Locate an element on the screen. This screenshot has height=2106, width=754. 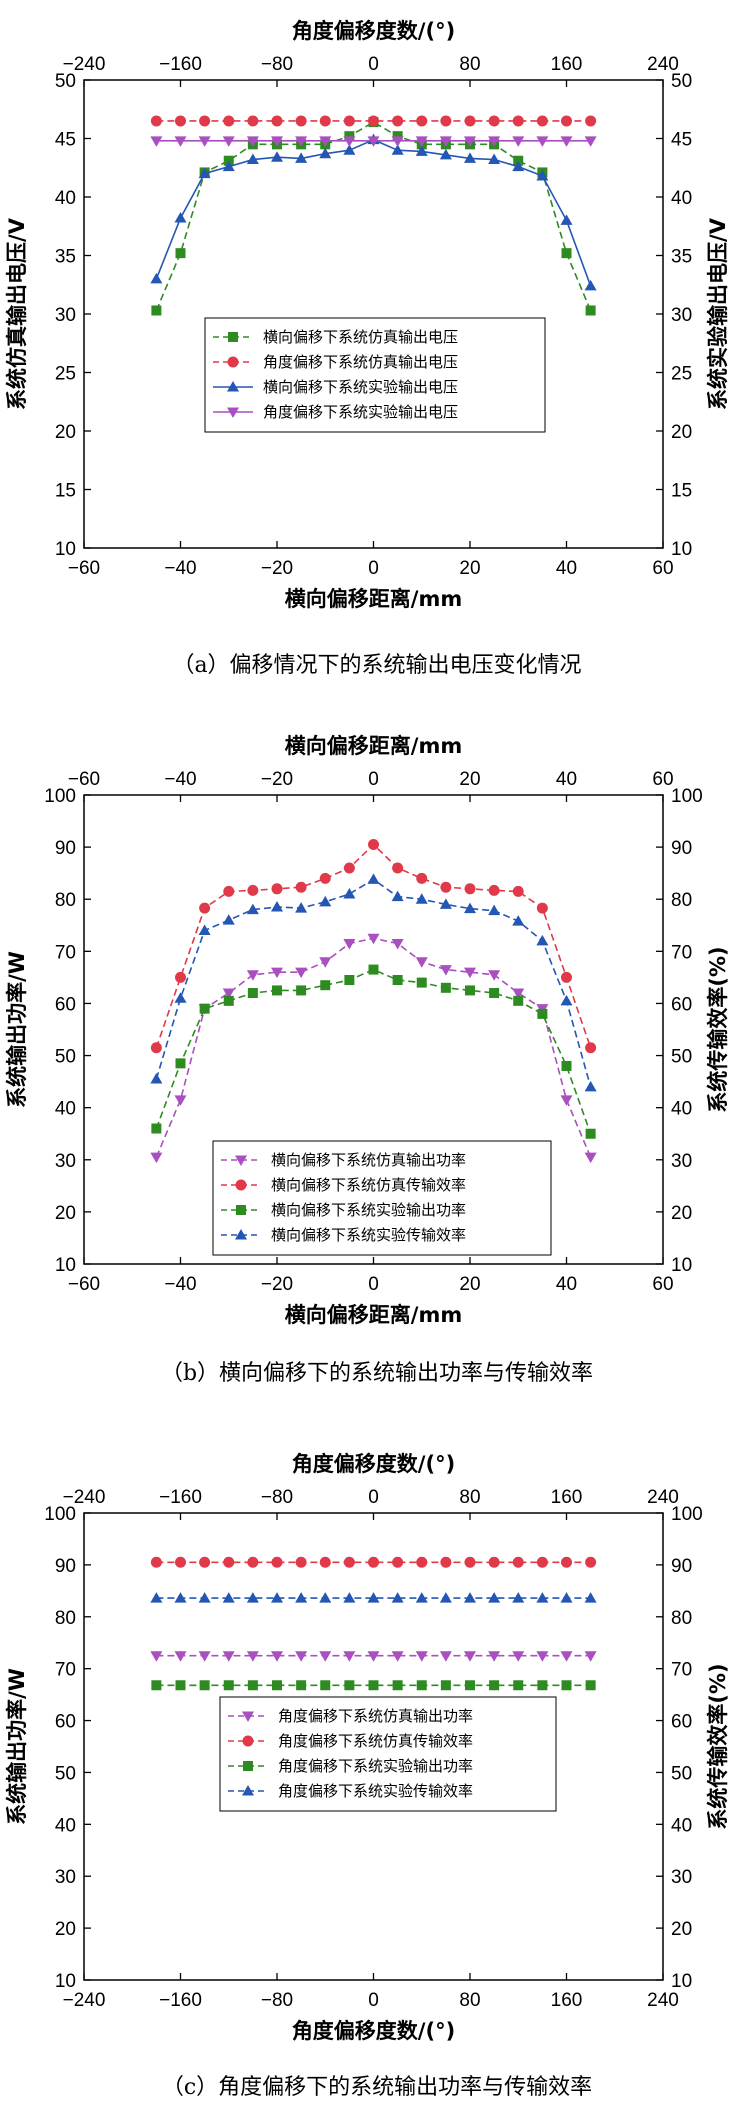
x-tick-label: 80 is located at coordinates (469, 2000).